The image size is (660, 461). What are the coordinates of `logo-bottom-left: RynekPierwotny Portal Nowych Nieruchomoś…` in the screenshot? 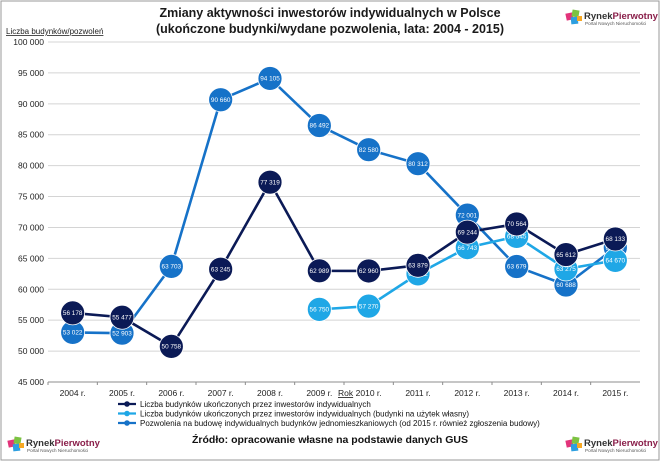 It's located at (54, 444).